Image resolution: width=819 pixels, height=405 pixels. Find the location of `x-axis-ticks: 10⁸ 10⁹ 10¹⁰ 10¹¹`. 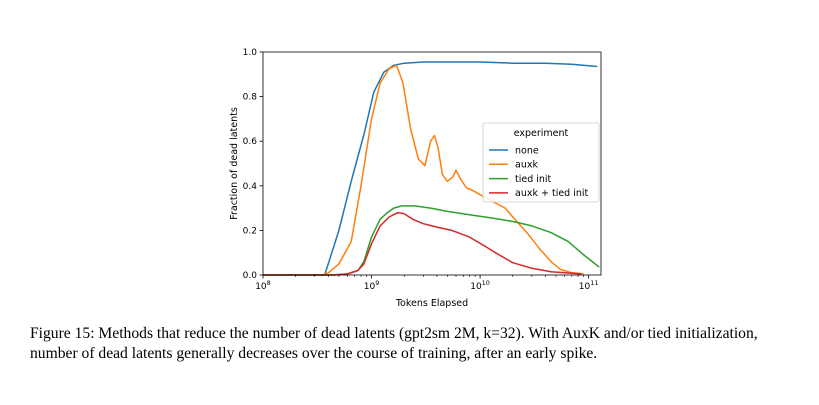

x-axis-ticks: 10⁸ 10⁹ 10¹⁰ 10¹¹ is located at coordinates (426, 283).